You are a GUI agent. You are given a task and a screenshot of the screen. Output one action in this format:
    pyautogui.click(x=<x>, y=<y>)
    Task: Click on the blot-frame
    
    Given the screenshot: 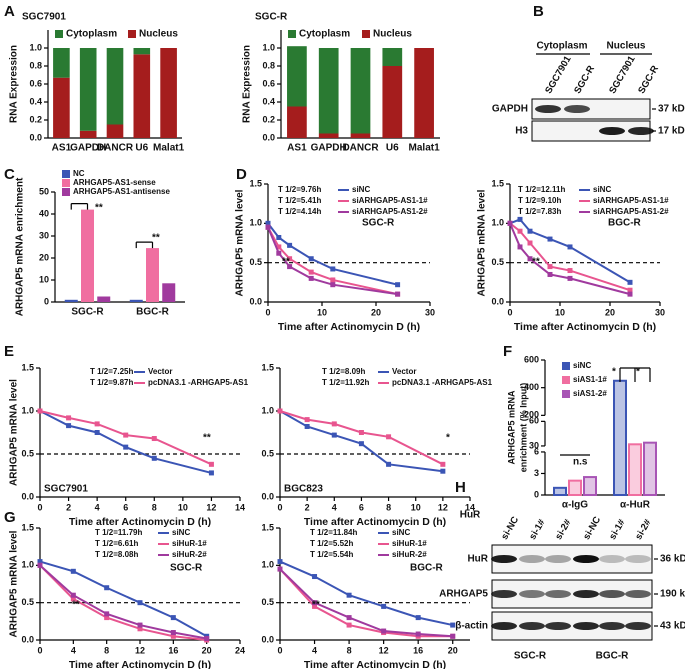 What is the action you would take?
    pyautogui.click(x=591, y=109)
    